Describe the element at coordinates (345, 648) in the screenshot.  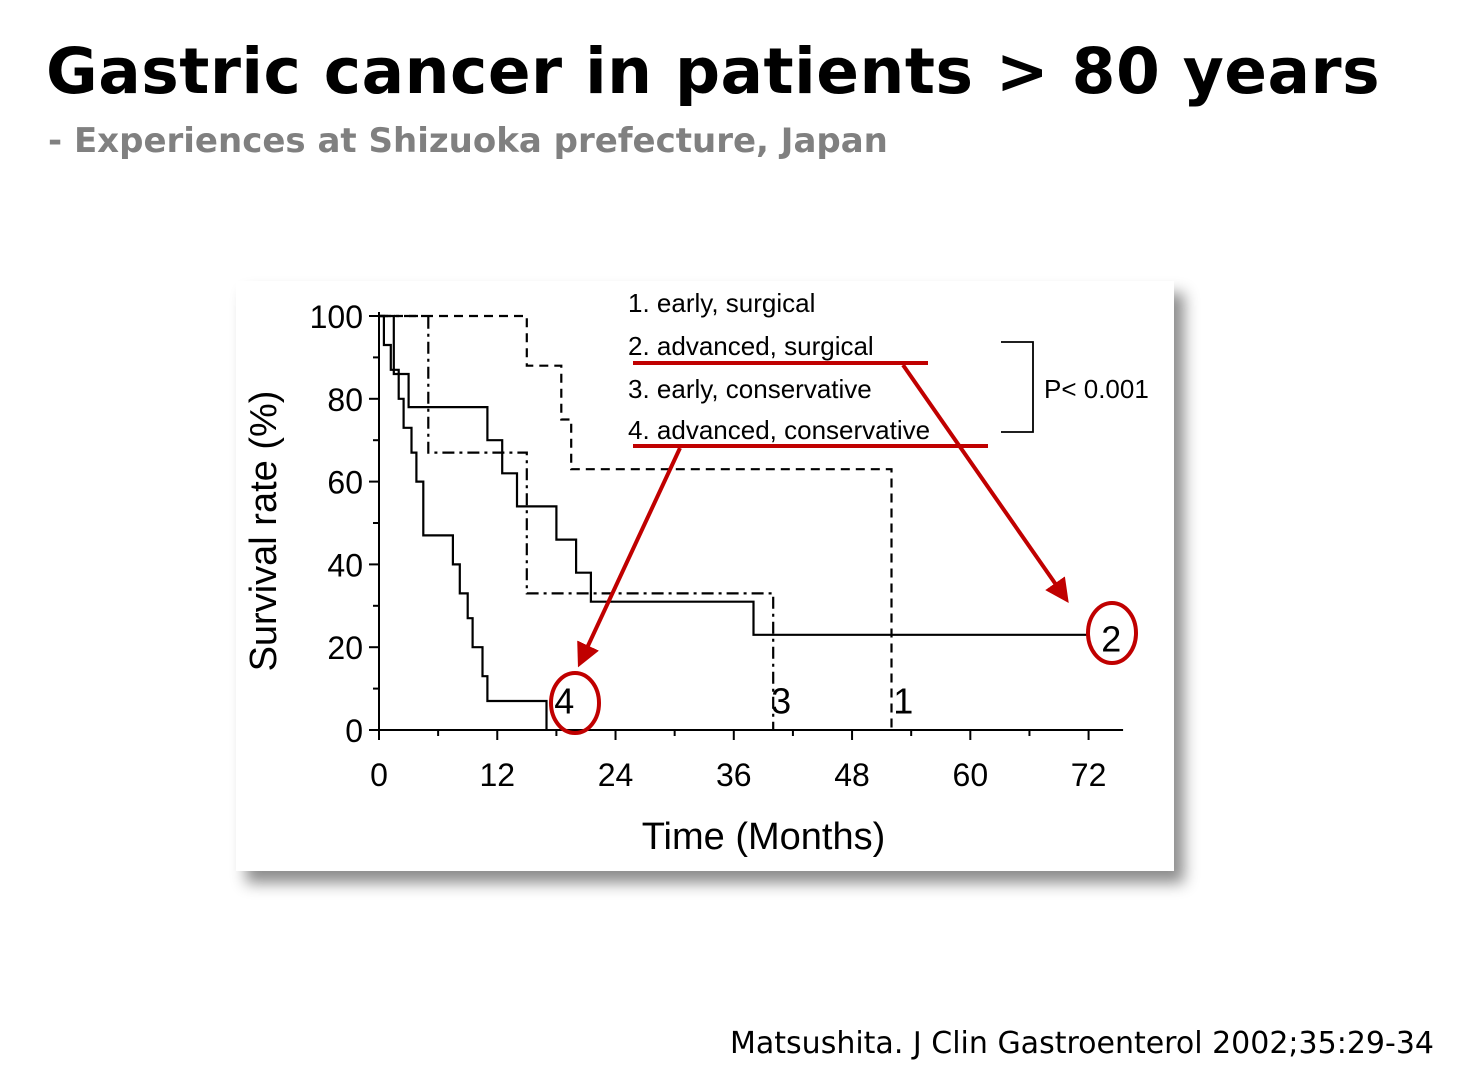
I see `y-tick-label: 20` at that location.